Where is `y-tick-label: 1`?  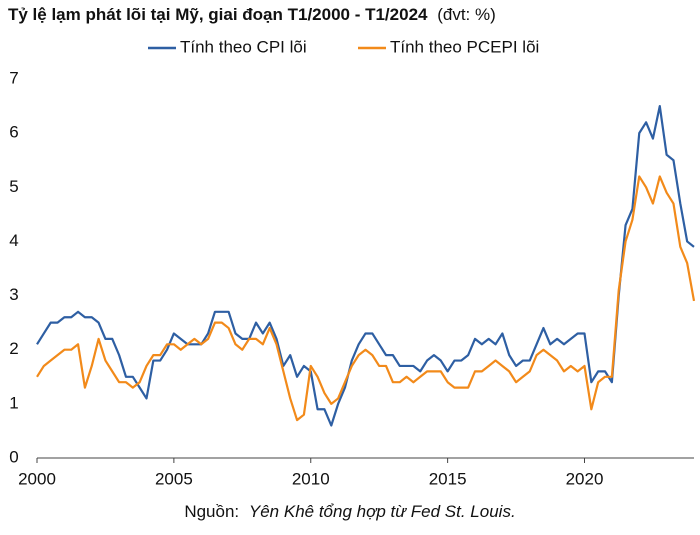 y-tick-label: 1 is located at coordinates (13, 402).